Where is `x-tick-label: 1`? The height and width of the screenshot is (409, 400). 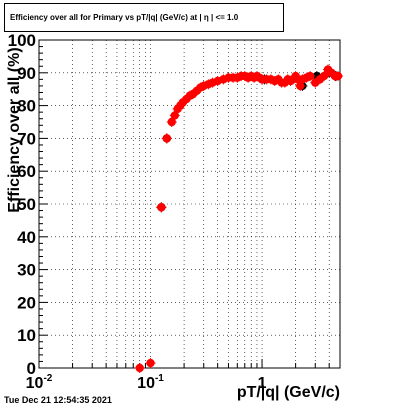 x-tick-label: 1 is located at coordinates (262, 383).